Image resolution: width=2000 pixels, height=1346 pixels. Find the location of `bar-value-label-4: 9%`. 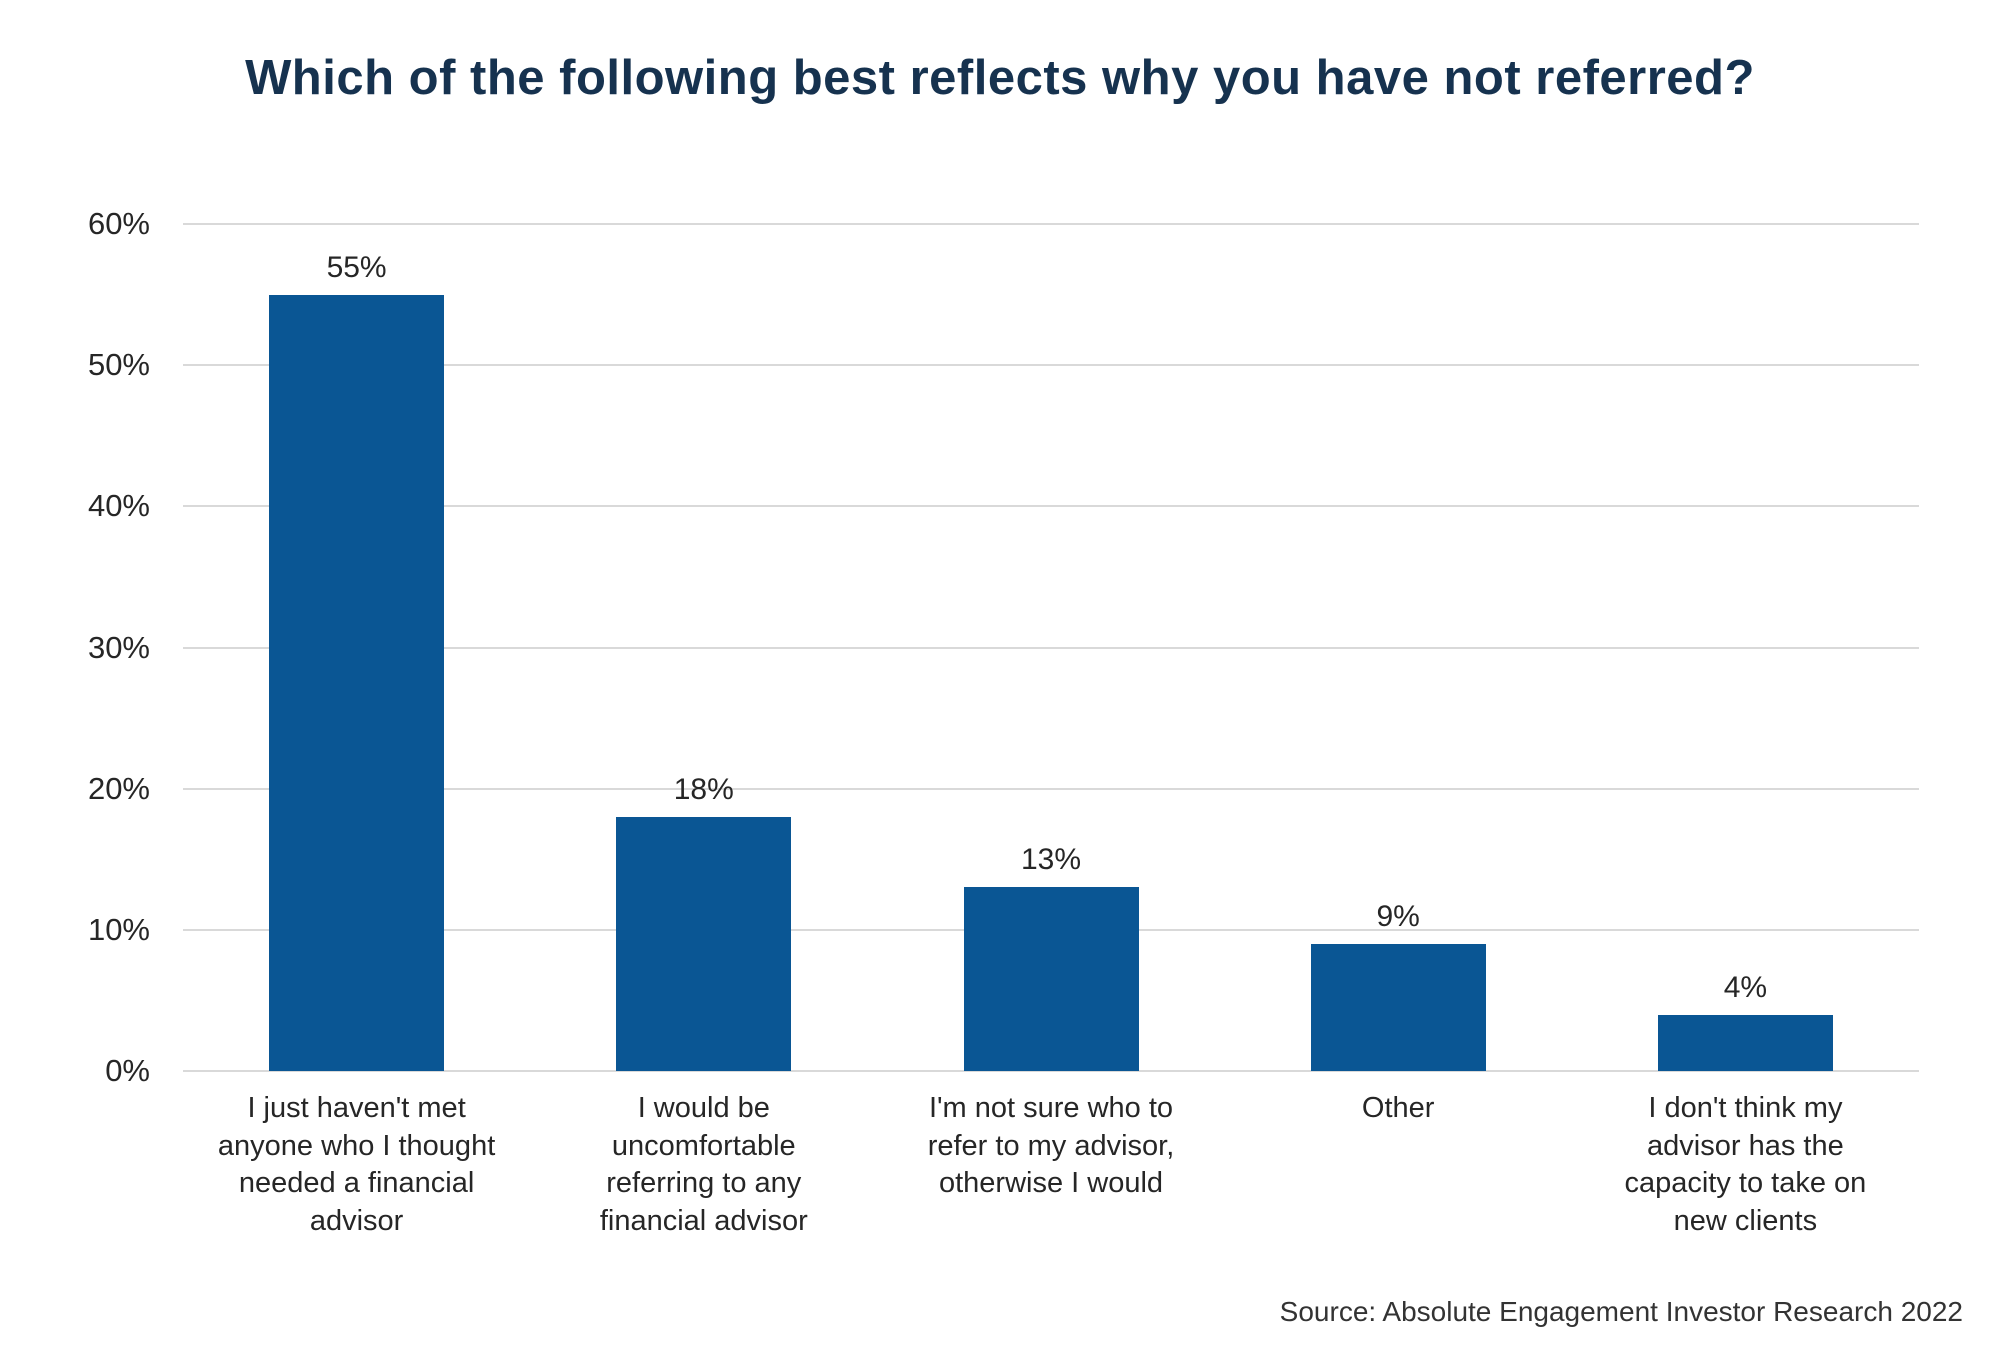

bar-value-label-4: 9% is located at coordinates (1398, 916).